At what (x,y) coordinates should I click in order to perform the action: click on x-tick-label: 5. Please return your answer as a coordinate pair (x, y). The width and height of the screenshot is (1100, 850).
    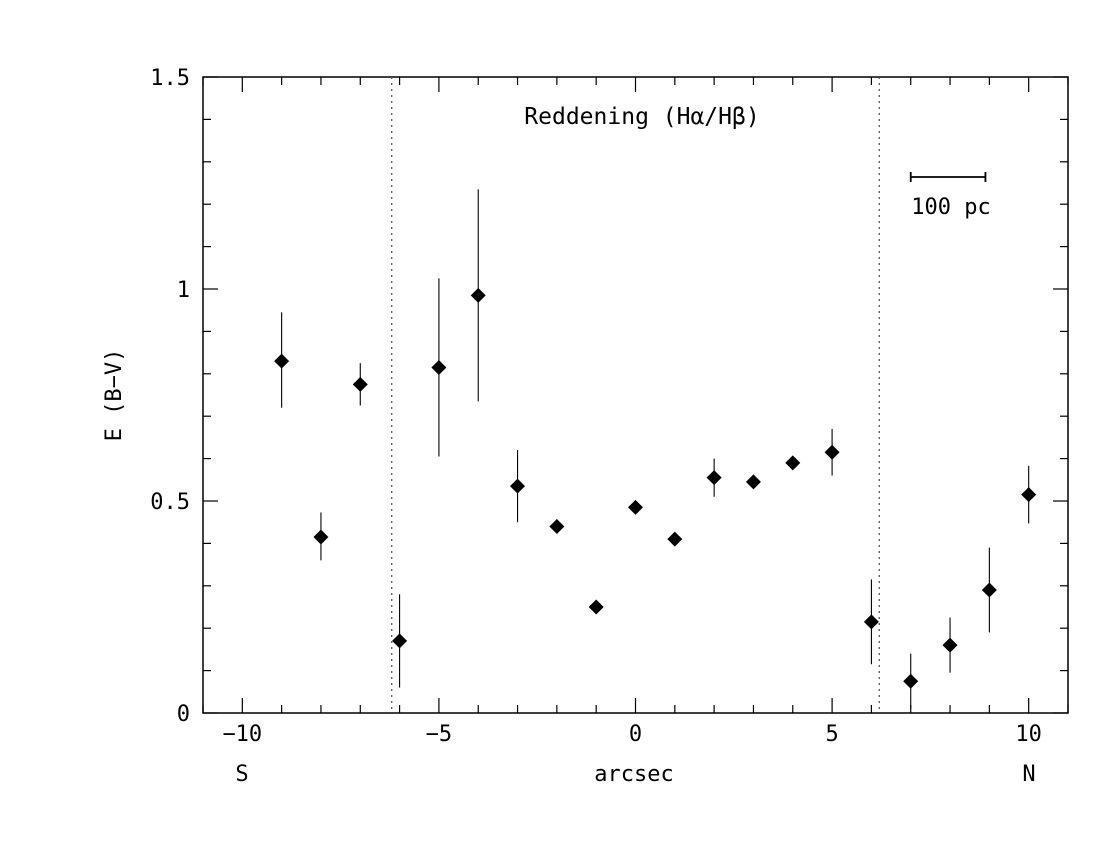
    Looking at the image, I should click on (831, 734).